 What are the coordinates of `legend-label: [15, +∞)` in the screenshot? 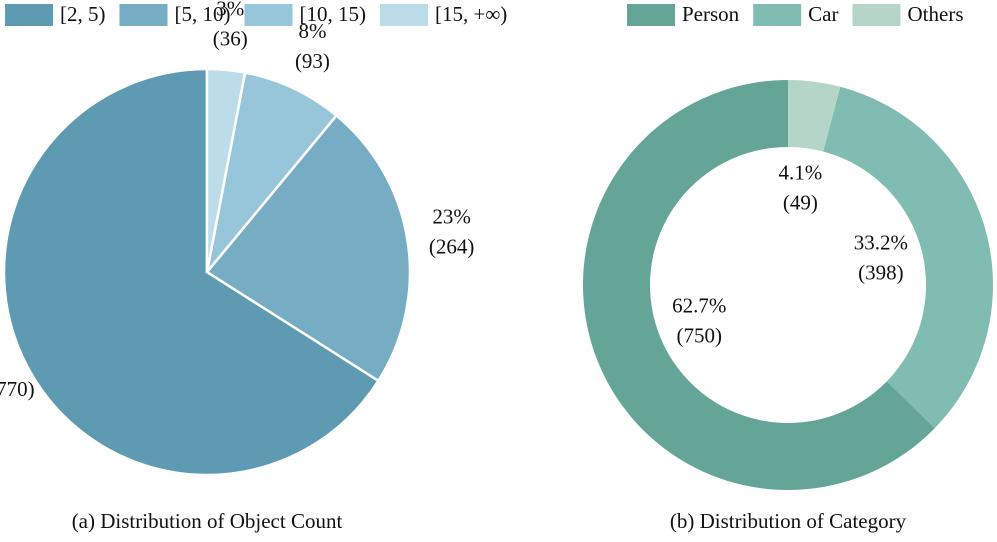 It's located at (471, 14).